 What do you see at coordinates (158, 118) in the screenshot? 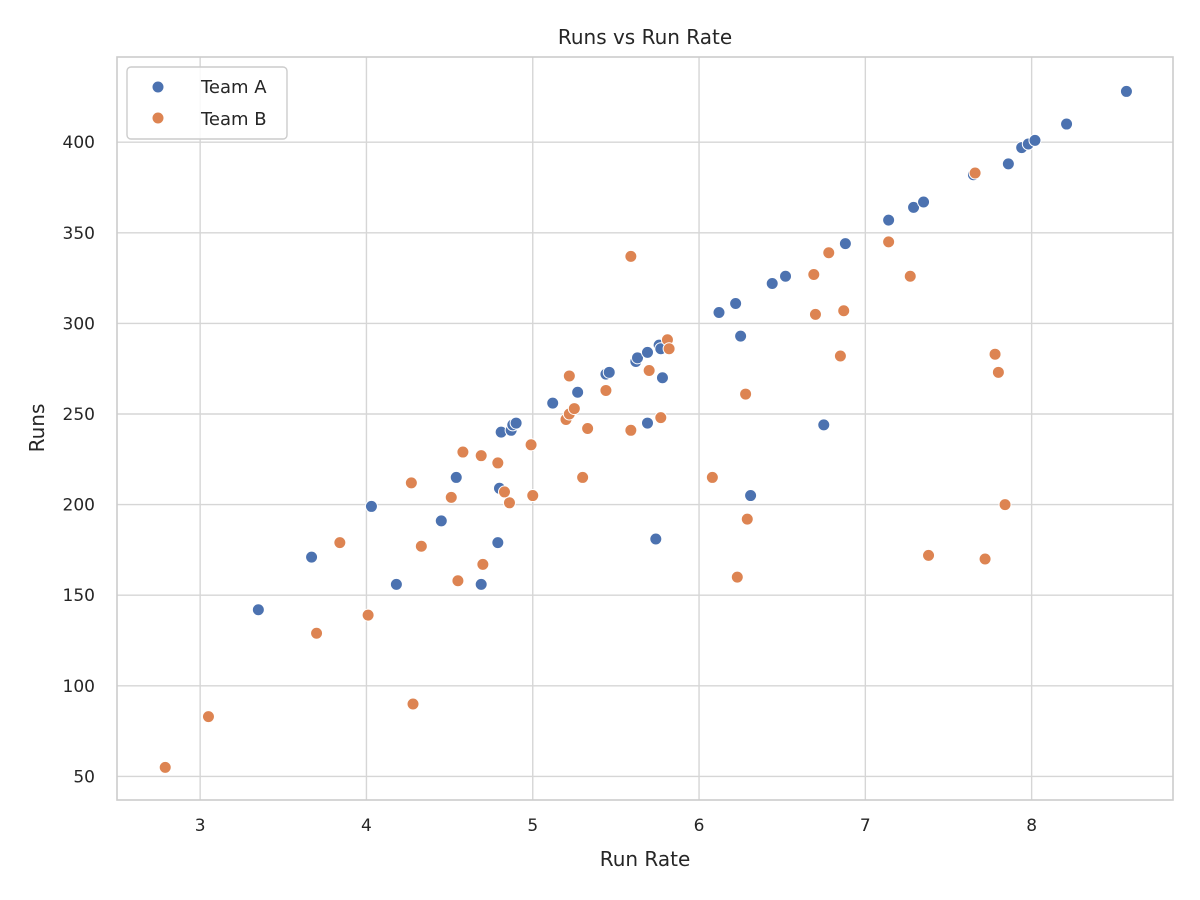
I see `legend-marker-team-b` at bounding box center [158, 118].